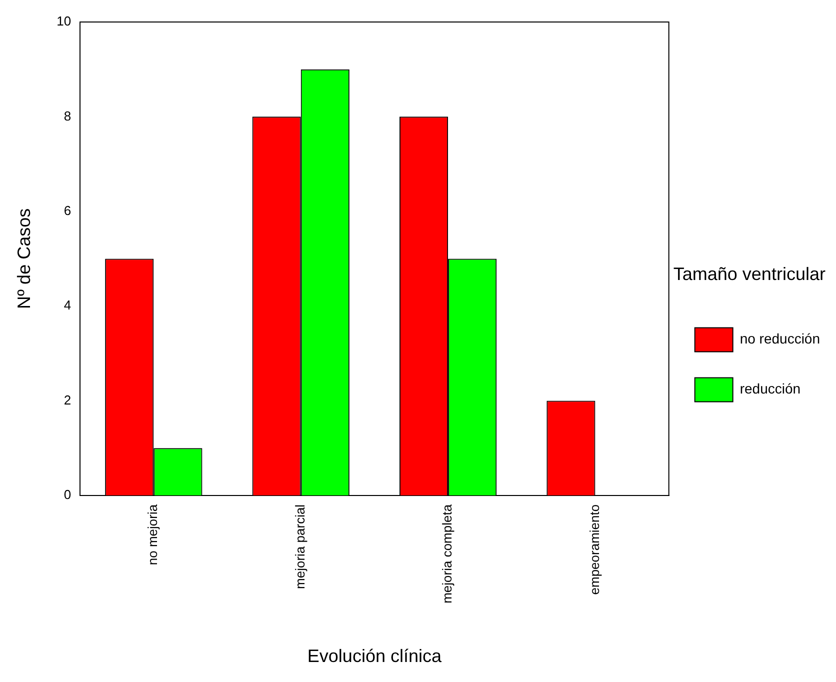 This screenshot has width=836, height=682. Describe the element at coordinates (152, 535) in the screenshot. I see `x-tick-label: no mejoria` at that location.